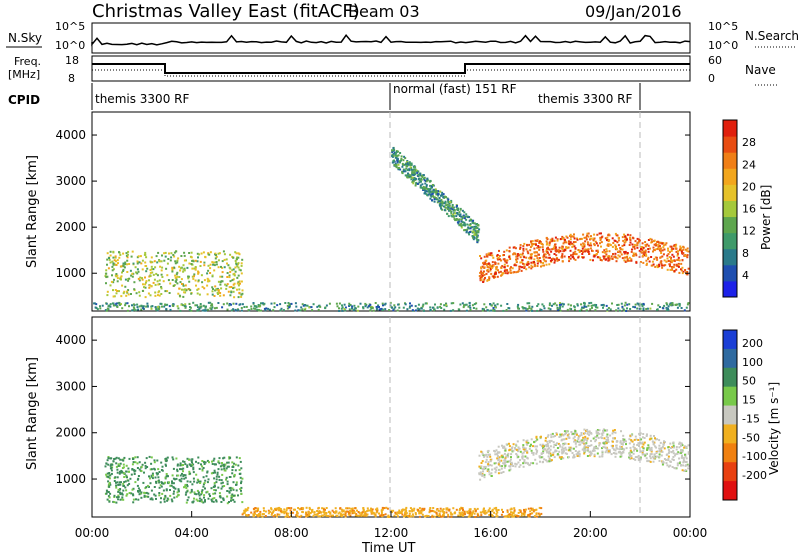  Describe the element at coordinates (455, 89) in the screenshot. I see `cpid-segment-2: normal (fast) 151 RF` at that location.